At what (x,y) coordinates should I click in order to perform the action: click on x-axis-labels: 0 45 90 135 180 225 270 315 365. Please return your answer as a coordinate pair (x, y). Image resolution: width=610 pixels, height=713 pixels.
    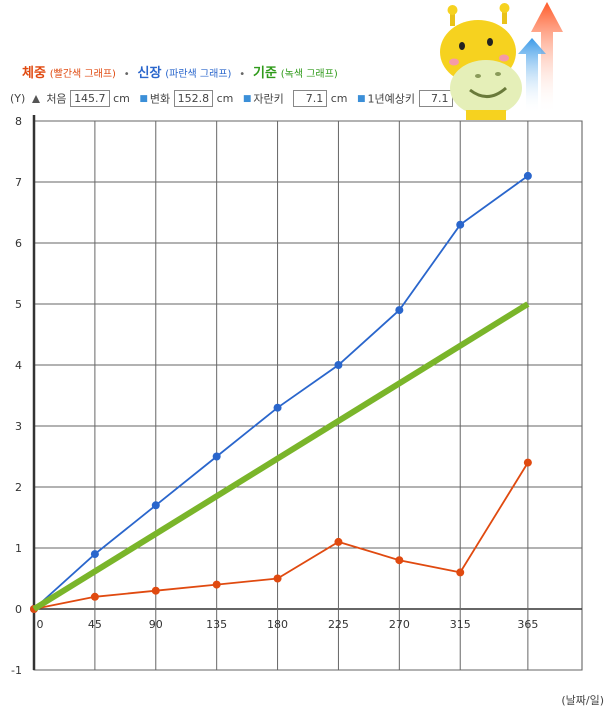
    Looking at the image, I should click on (288, 624).